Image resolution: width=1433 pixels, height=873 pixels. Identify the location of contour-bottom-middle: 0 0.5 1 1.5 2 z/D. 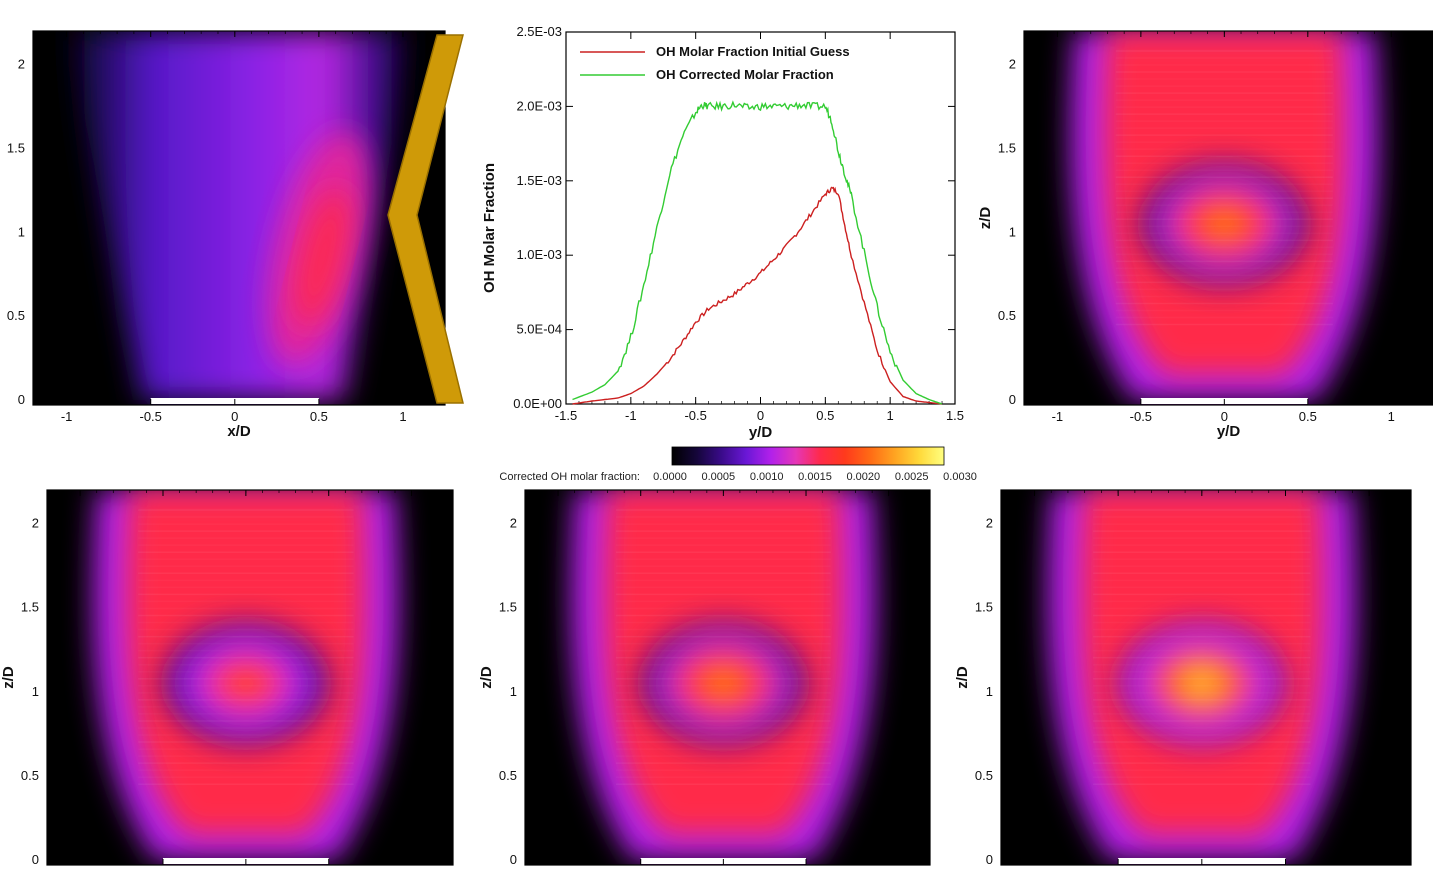
(704, 678).